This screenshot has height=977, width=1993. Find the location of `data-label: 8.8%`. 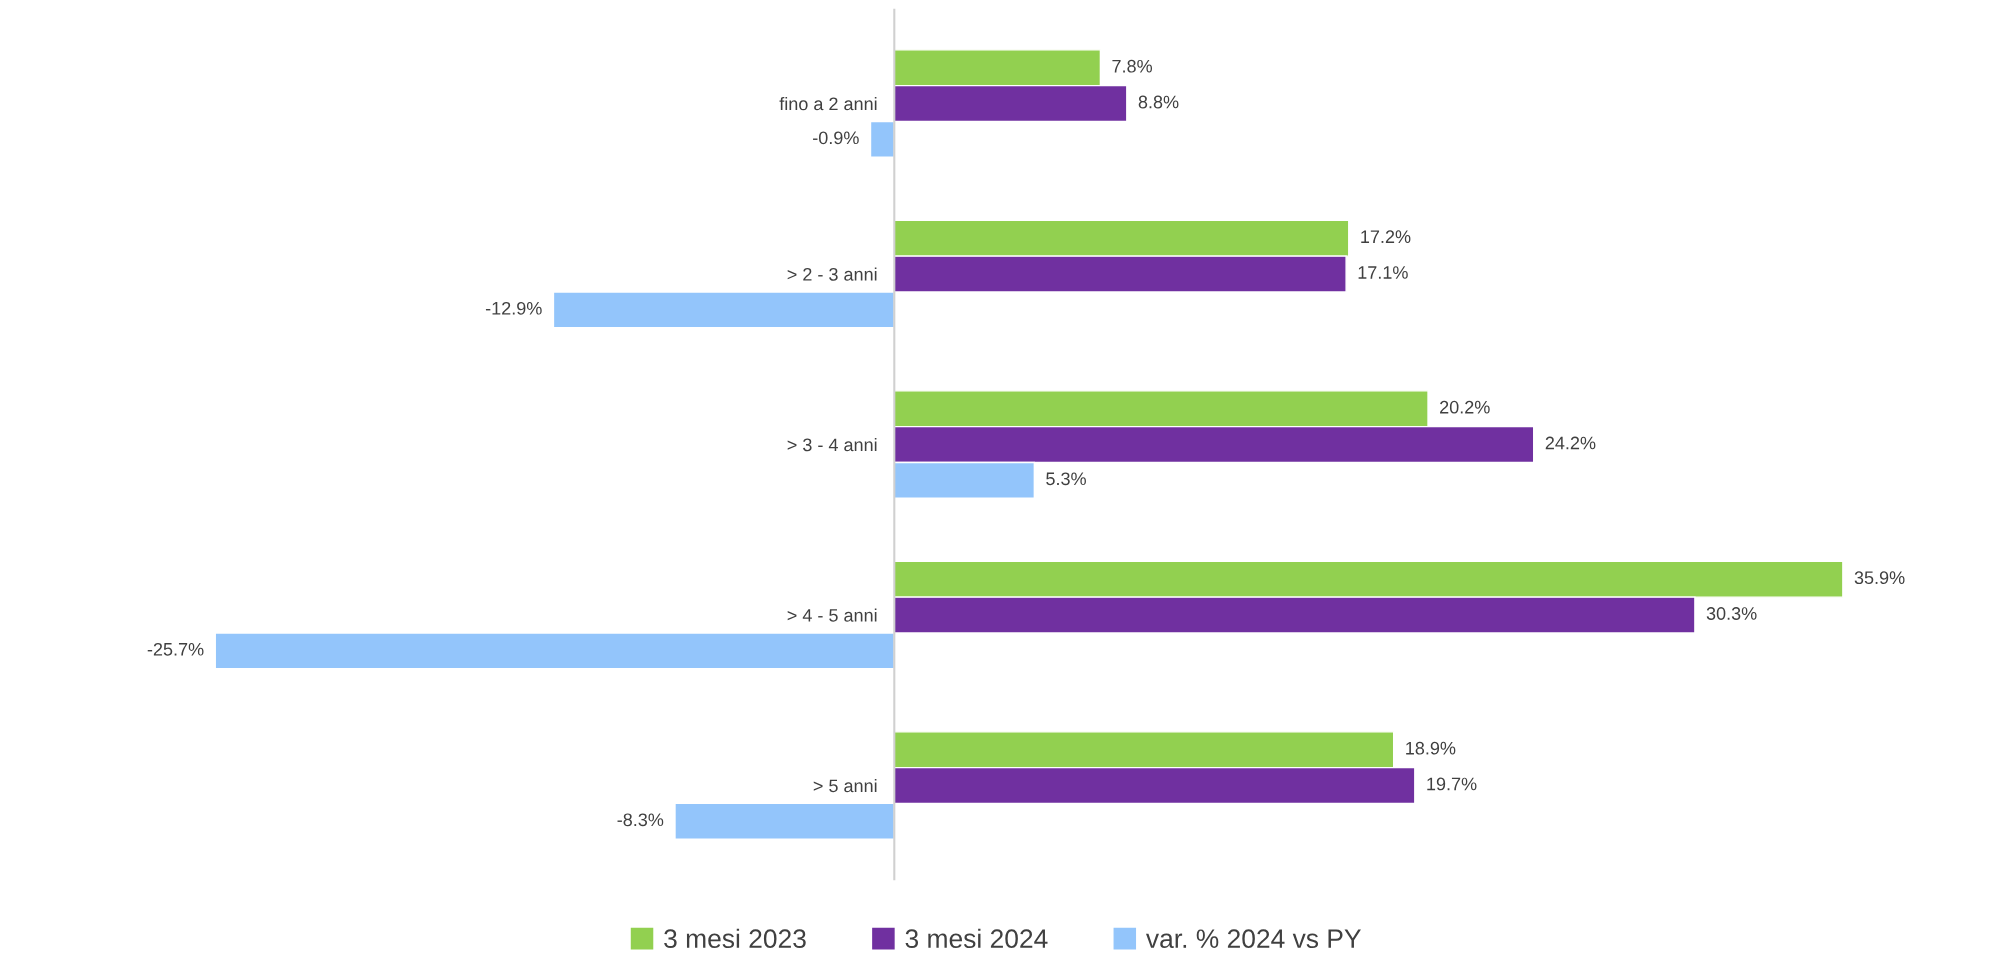

data-label: 8.8% is located at coordinates (1158, 102).